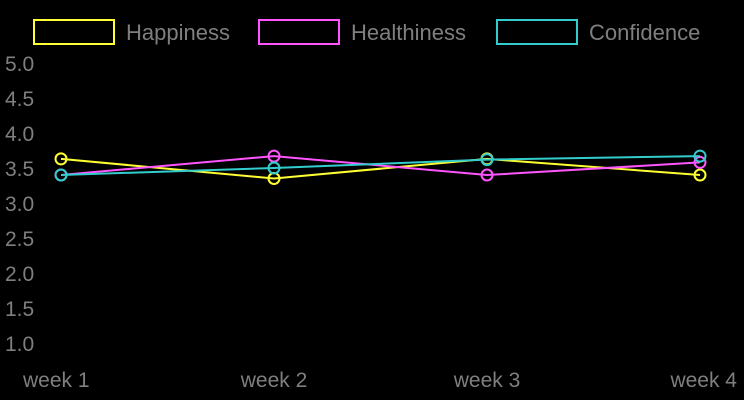 The image size is (744, 400). I want to click on chart-legend: Happiness Healthiness Confidence, so click(366, 32).